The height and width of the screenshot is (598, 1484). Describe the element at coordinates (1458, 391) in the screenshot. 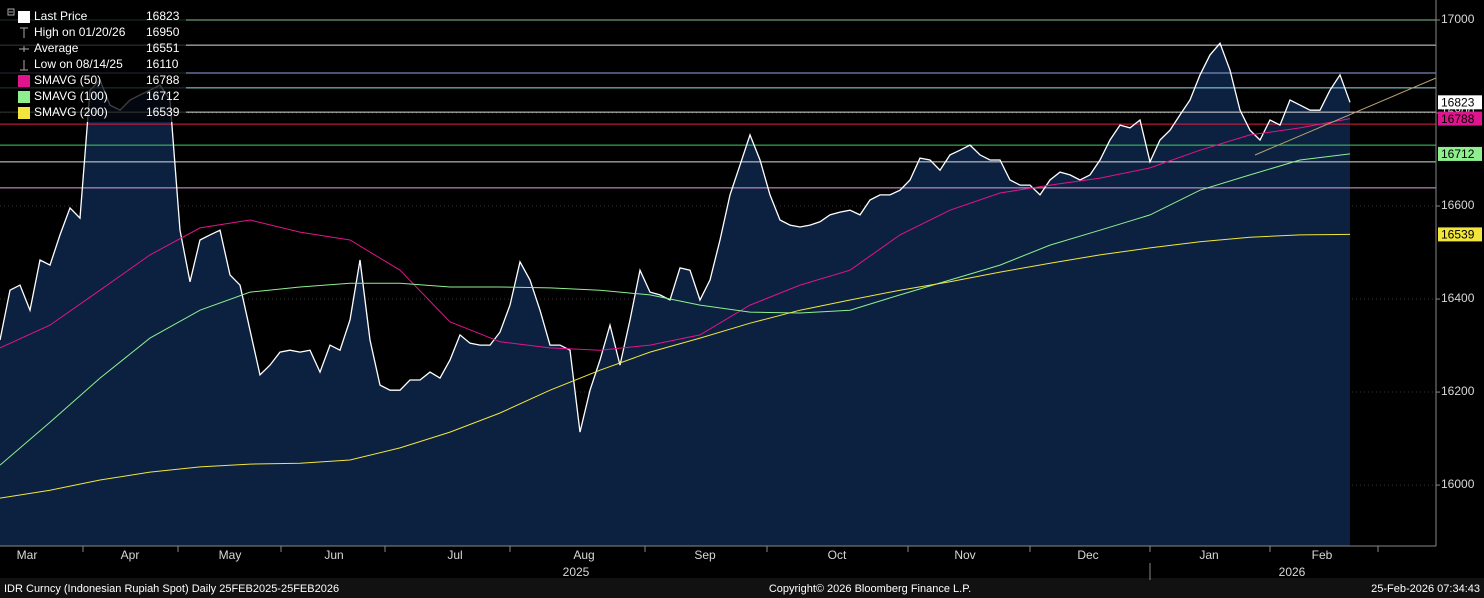

I see `y-tick-label: 16200` at that location.